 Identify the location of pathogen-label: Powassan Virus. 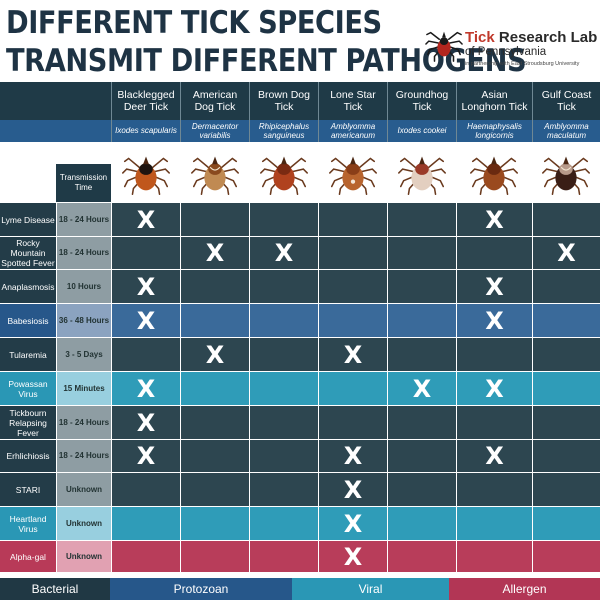
(28, 388).